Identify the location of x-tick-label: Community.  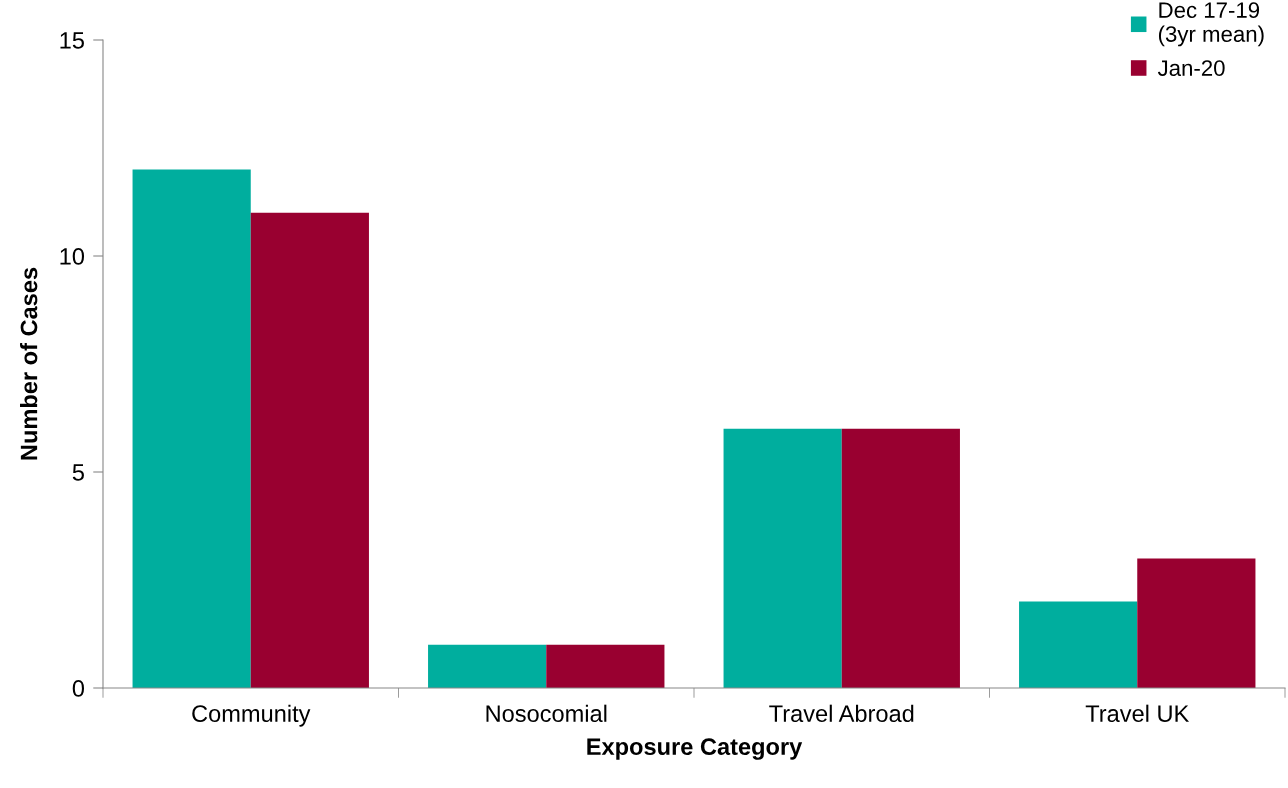
(251, 715).